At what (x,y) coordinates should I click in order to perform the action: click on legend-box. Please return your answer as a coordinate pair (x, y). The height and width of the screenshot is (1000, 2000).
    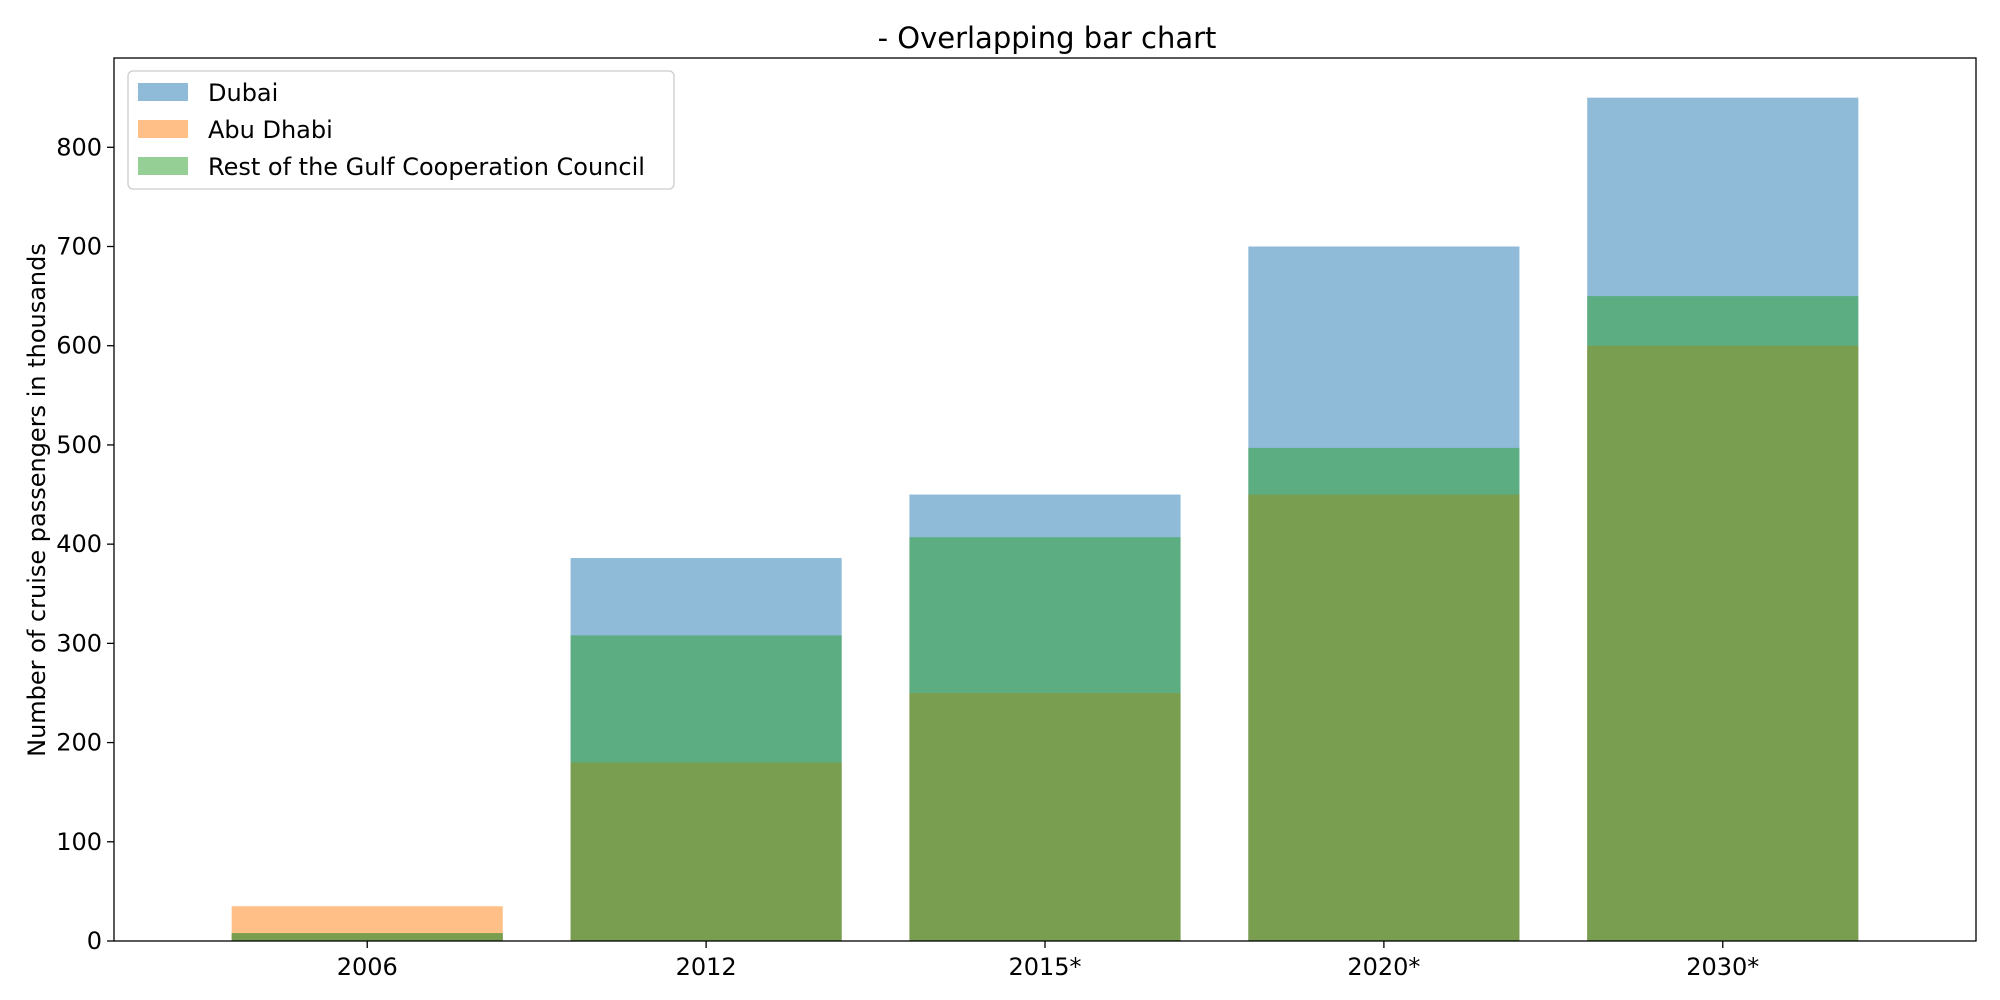
    Looking at the image, I should click on (401, 130).